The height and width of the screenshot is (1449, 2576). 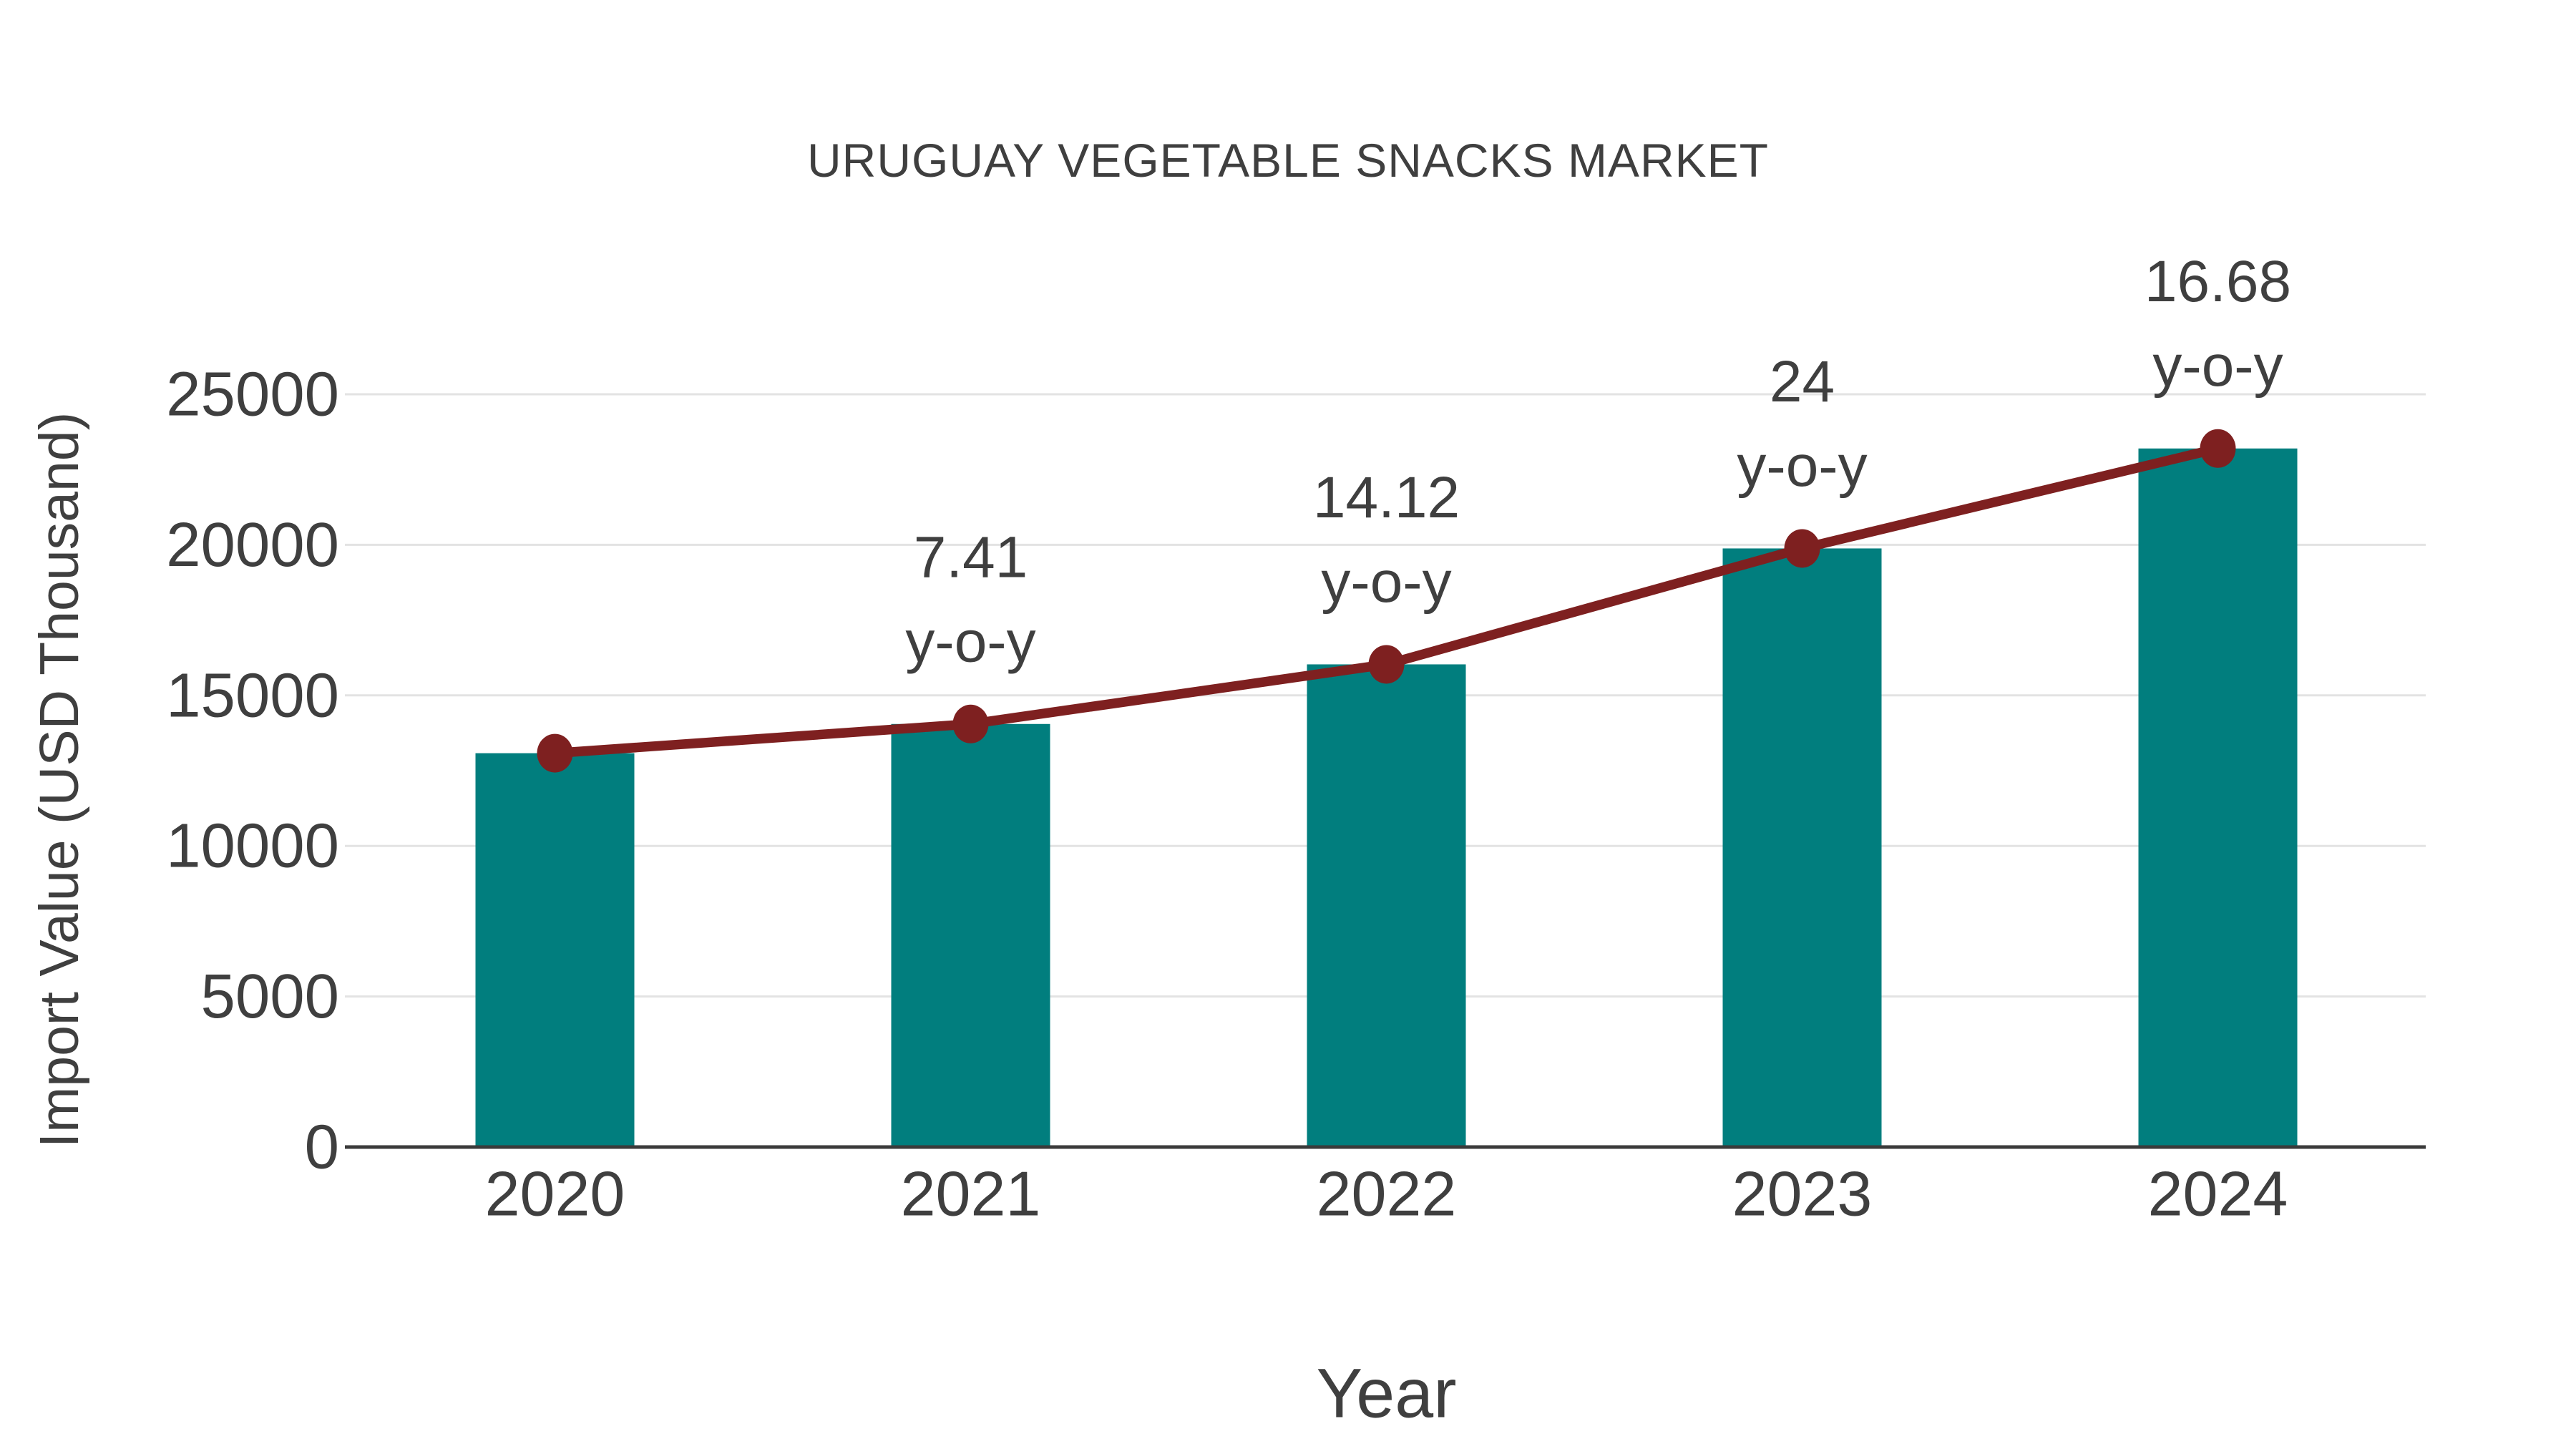 I want to click on x-tick-label-2021: 2021, so click(x=971, y=1193).